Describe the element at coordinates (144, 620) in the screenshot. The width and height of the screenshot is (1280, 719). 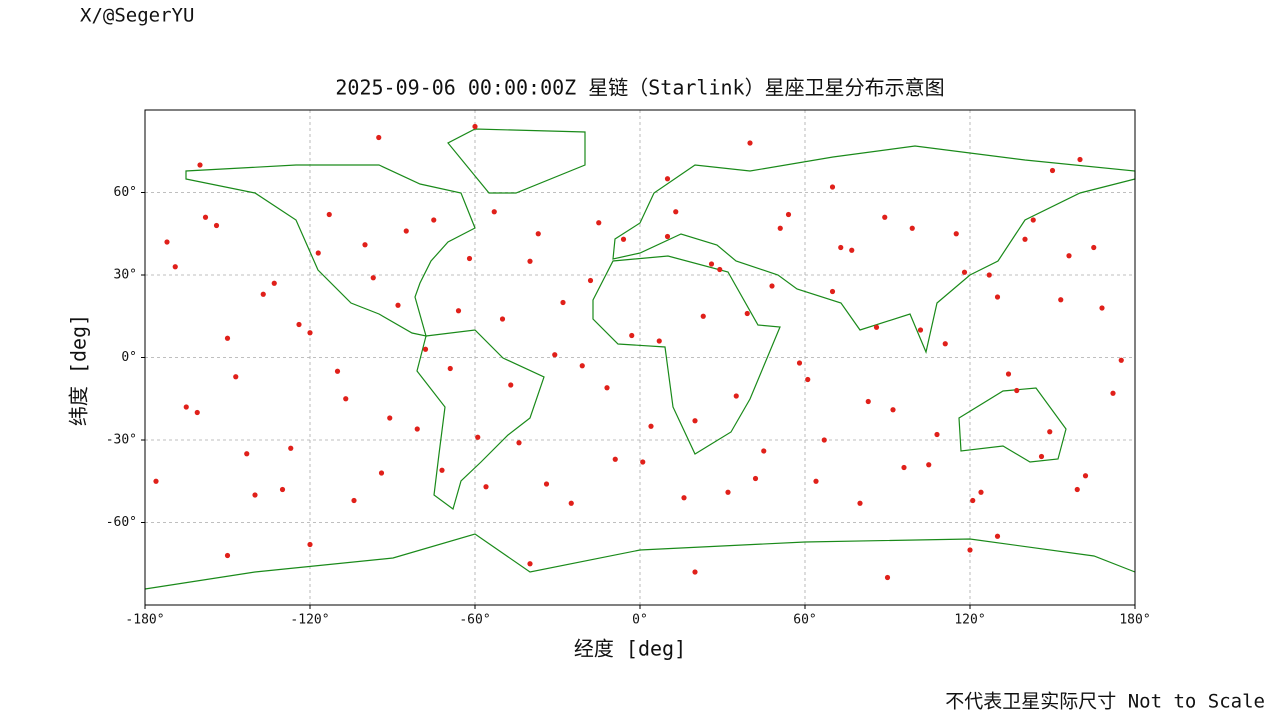
I see `x-tick-label: -180°` at that location.